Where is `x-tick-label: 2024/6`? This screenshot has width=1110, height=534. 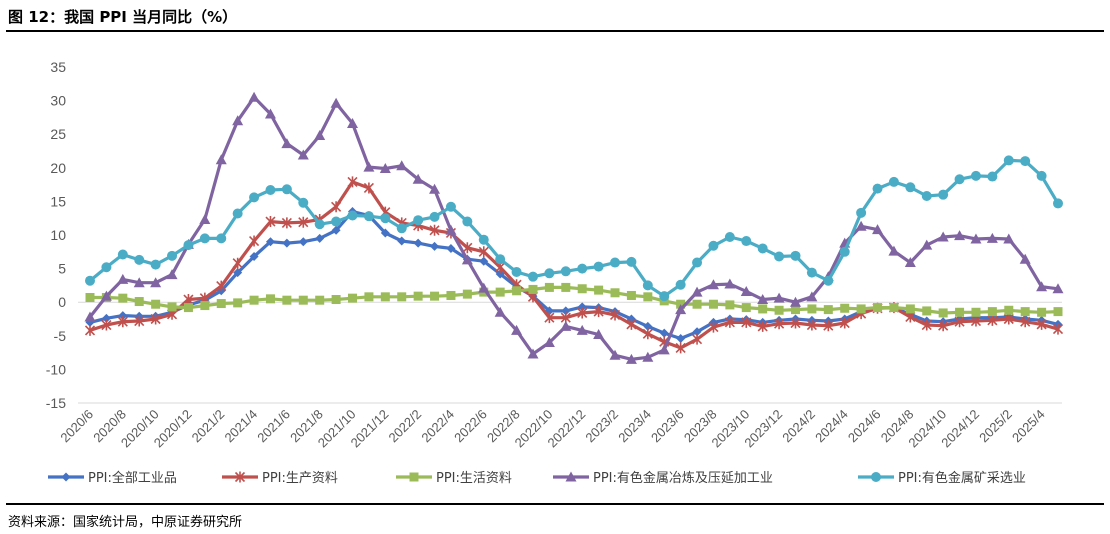
x-tick-label: 2024/6 is located at coordinates (864, 426).